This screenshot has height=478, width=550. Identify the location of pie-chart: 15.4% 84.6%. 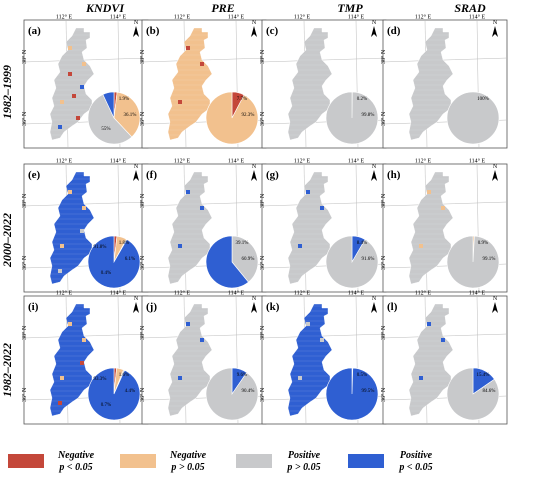
(473, 394).